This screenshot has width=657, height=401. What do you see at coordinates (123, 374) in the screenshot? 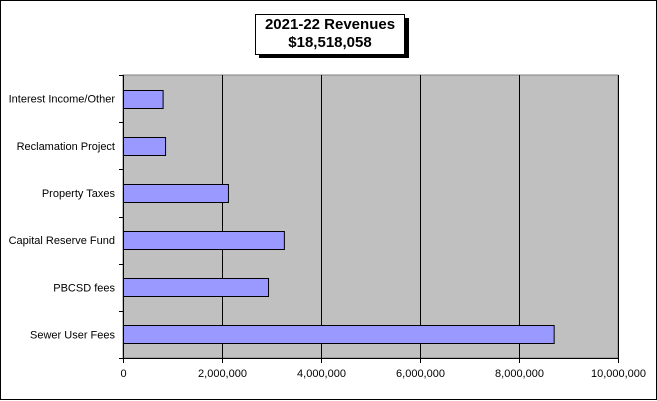
I see `x-tick-label: 0` at bounding box center [123, 374].